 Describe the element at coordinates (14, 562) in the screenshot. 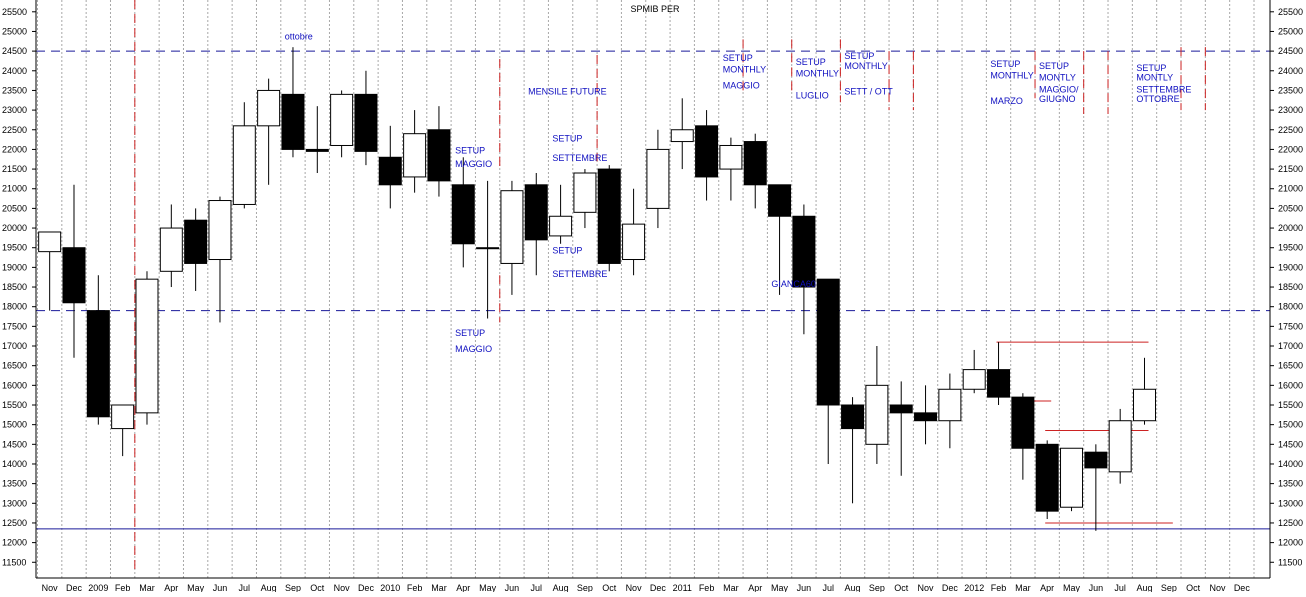

I see `y-tick-label-left: 11500` at that location.